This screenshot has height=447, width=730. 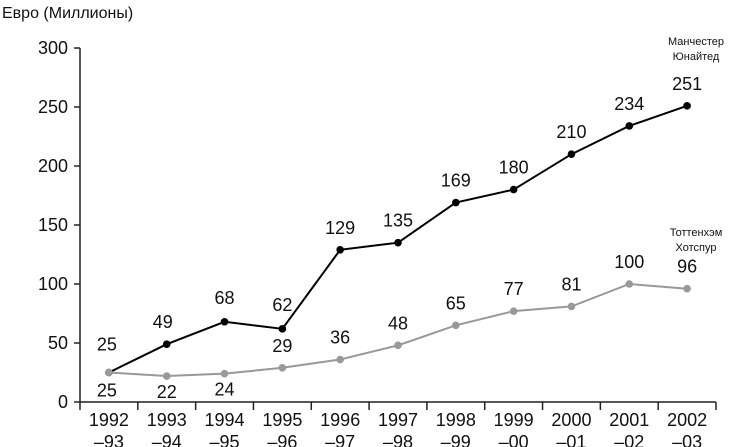 What do you see at coordinates (167, 439) in the screenshot?
I see `x-tick-label-sub: –94` at bounding box center [167, 439].